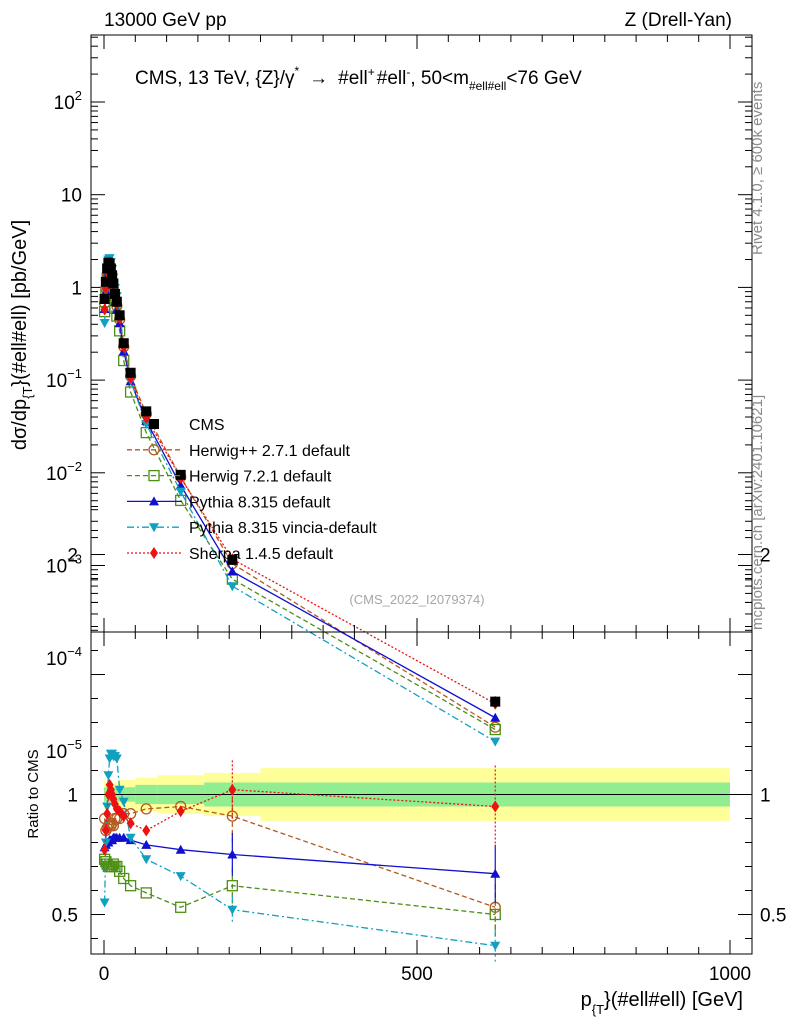 The height and width of the screenshot is (1024, 786). I want to click on main-y-tick-label: 10⁻⁴, so click(64, 657).